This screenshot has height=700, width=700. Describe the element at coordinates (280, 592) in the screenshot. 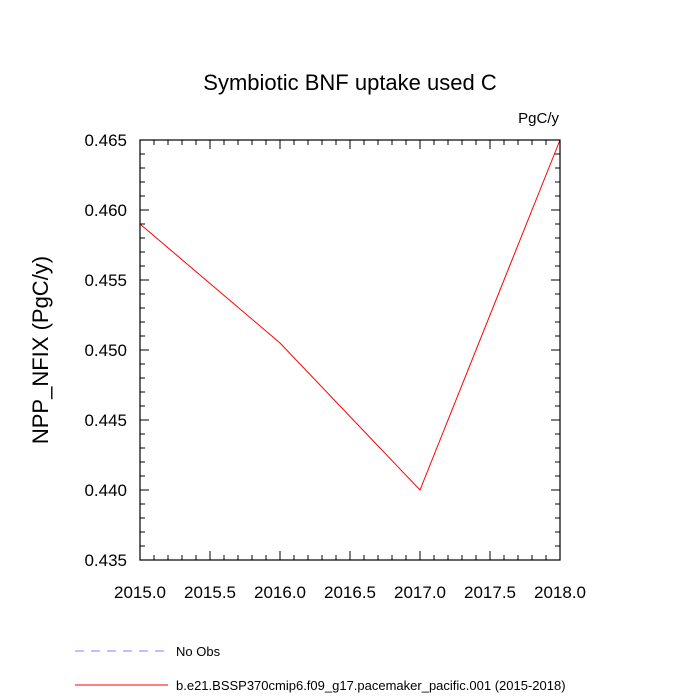

I see `x-tick-label: 2016.0` at that location.